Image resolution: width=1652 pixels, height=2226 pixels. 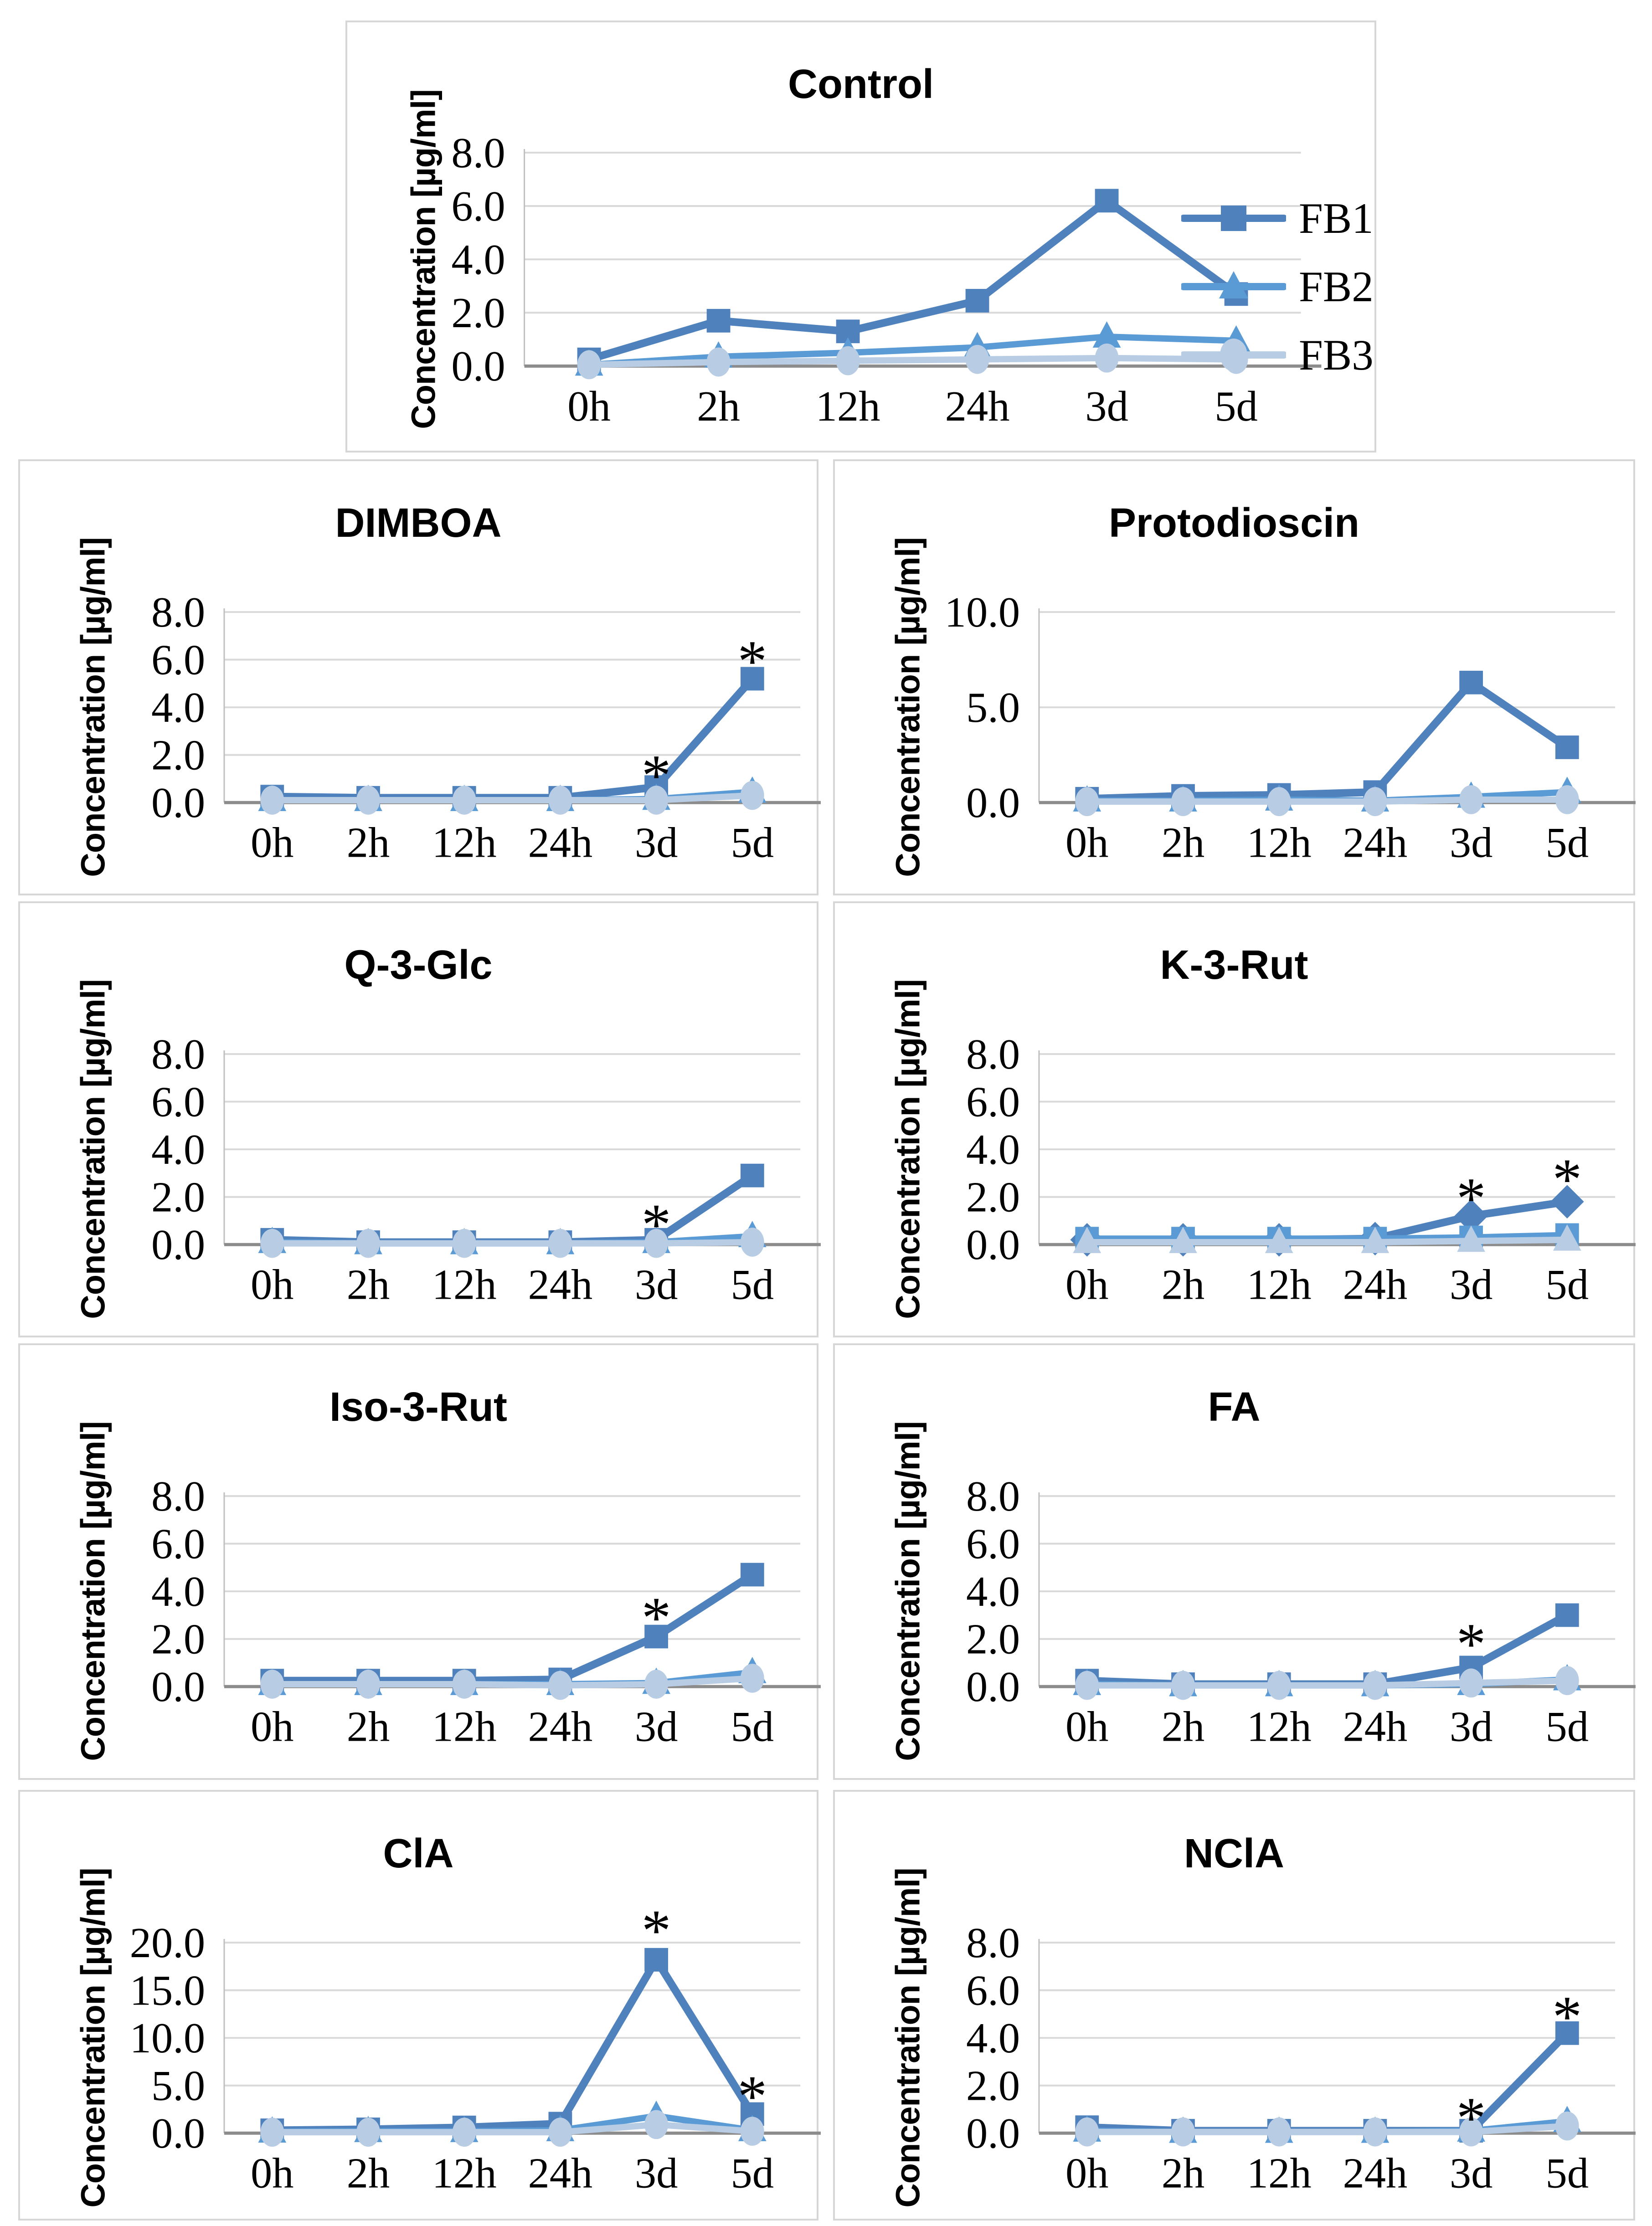 I want to click on plot-area: 0.02.04.06.08.0 0h 2h 12h 24h 3d 5d * *, so click(x=1301, y=1170).